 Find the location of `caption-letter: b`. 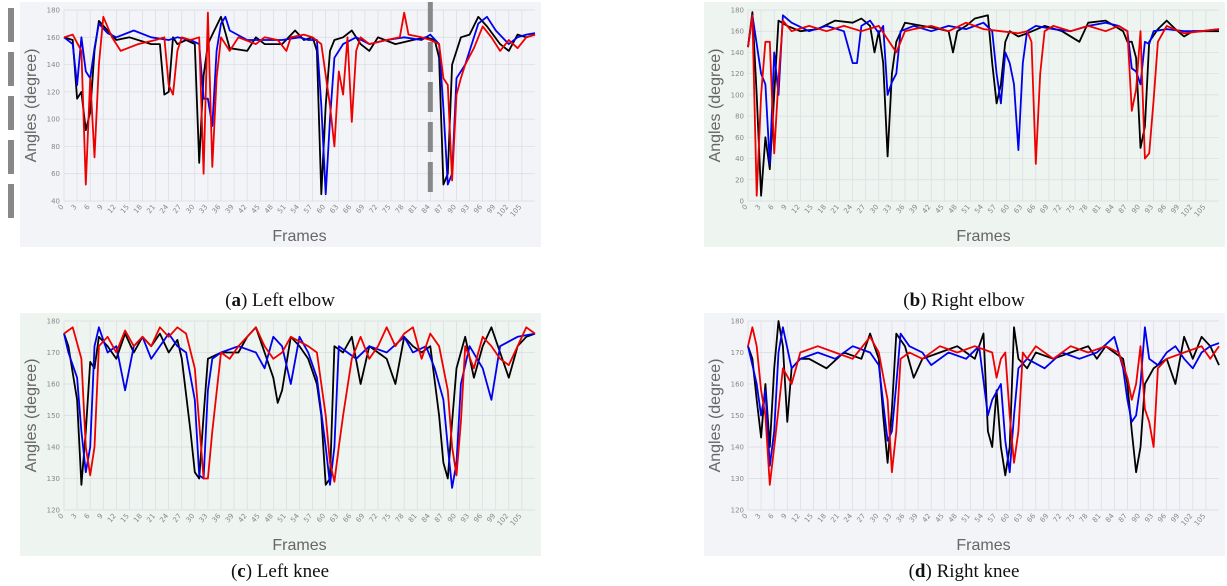

caption-letter: b is located at coordinates (915, 300).